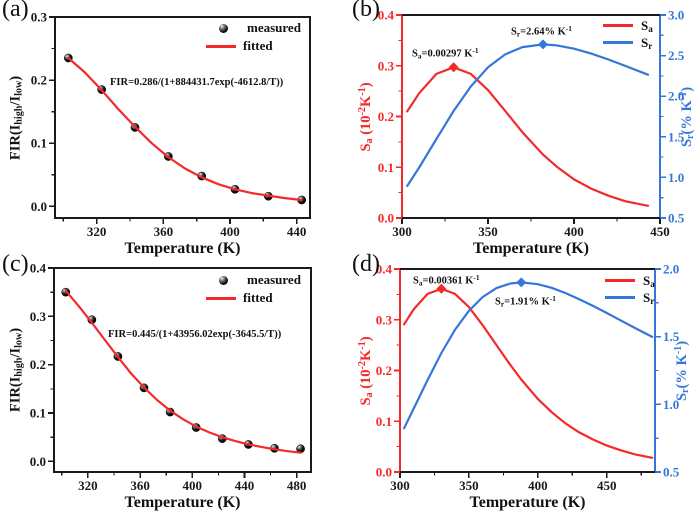 Image resolution: width=700 pixels, height=517 pixels. I want to click on peak-marker-Sa, so click(453, 67).